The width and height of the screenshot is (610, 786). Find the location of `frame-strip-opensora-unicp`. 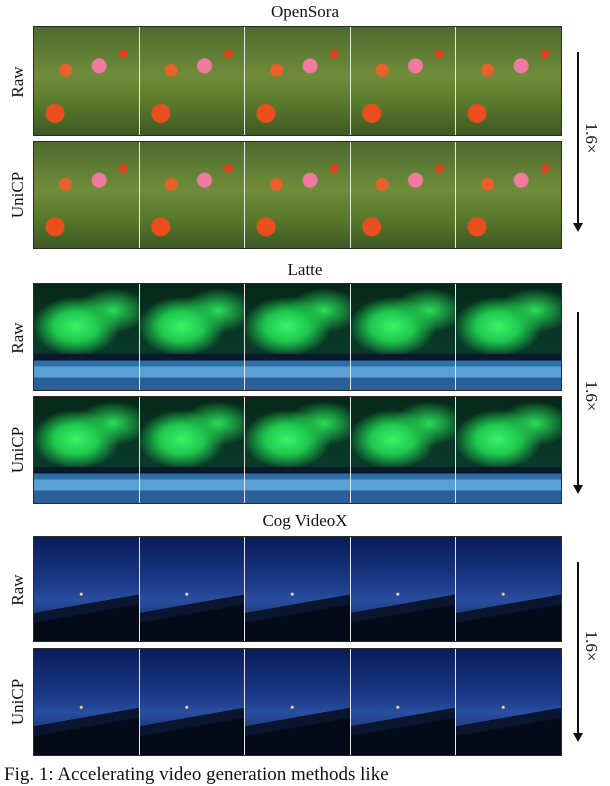

frame-strip-opensora-unicp is located at coordinates (297, 195).